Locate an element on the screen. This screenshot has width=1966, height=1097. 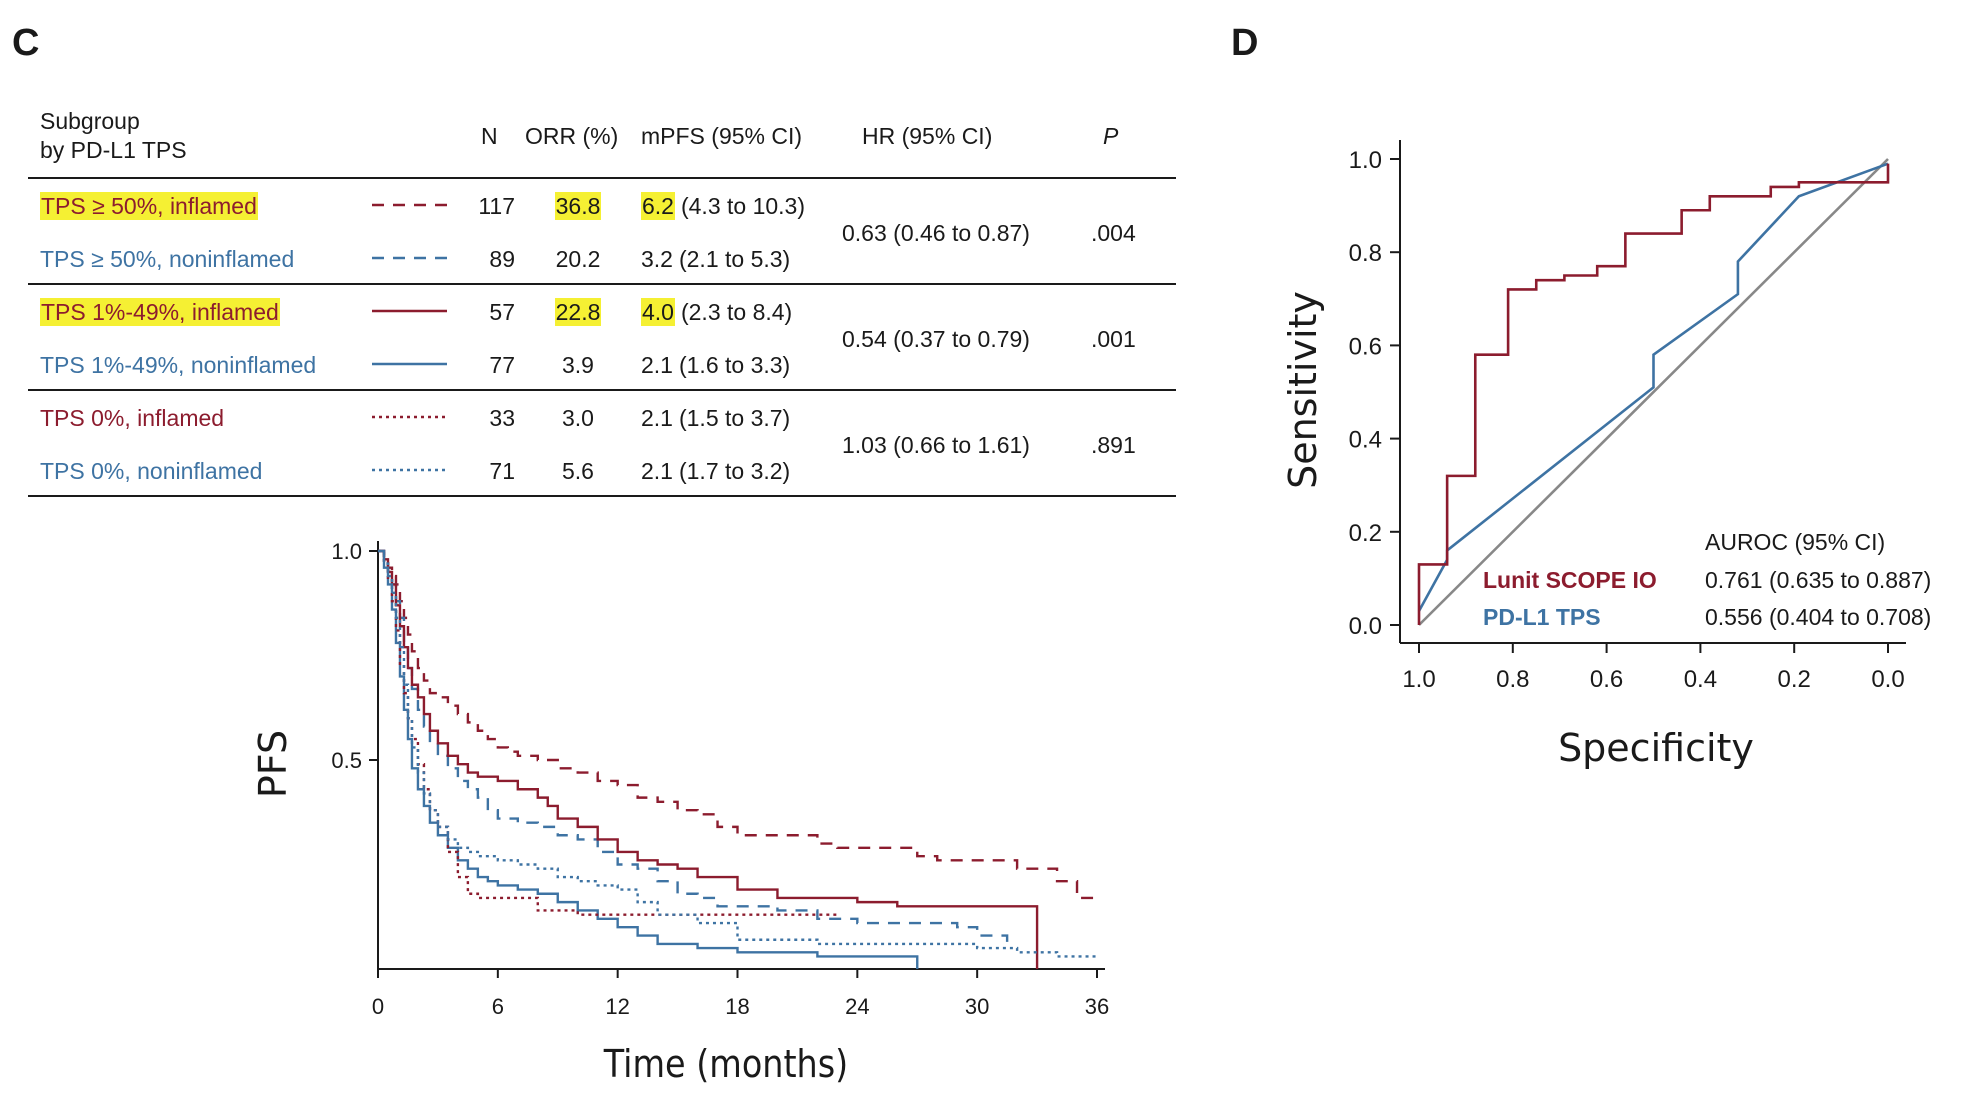
row-label: TPS ≥ 50%, noninflamed is located at coordinates (167, 259).